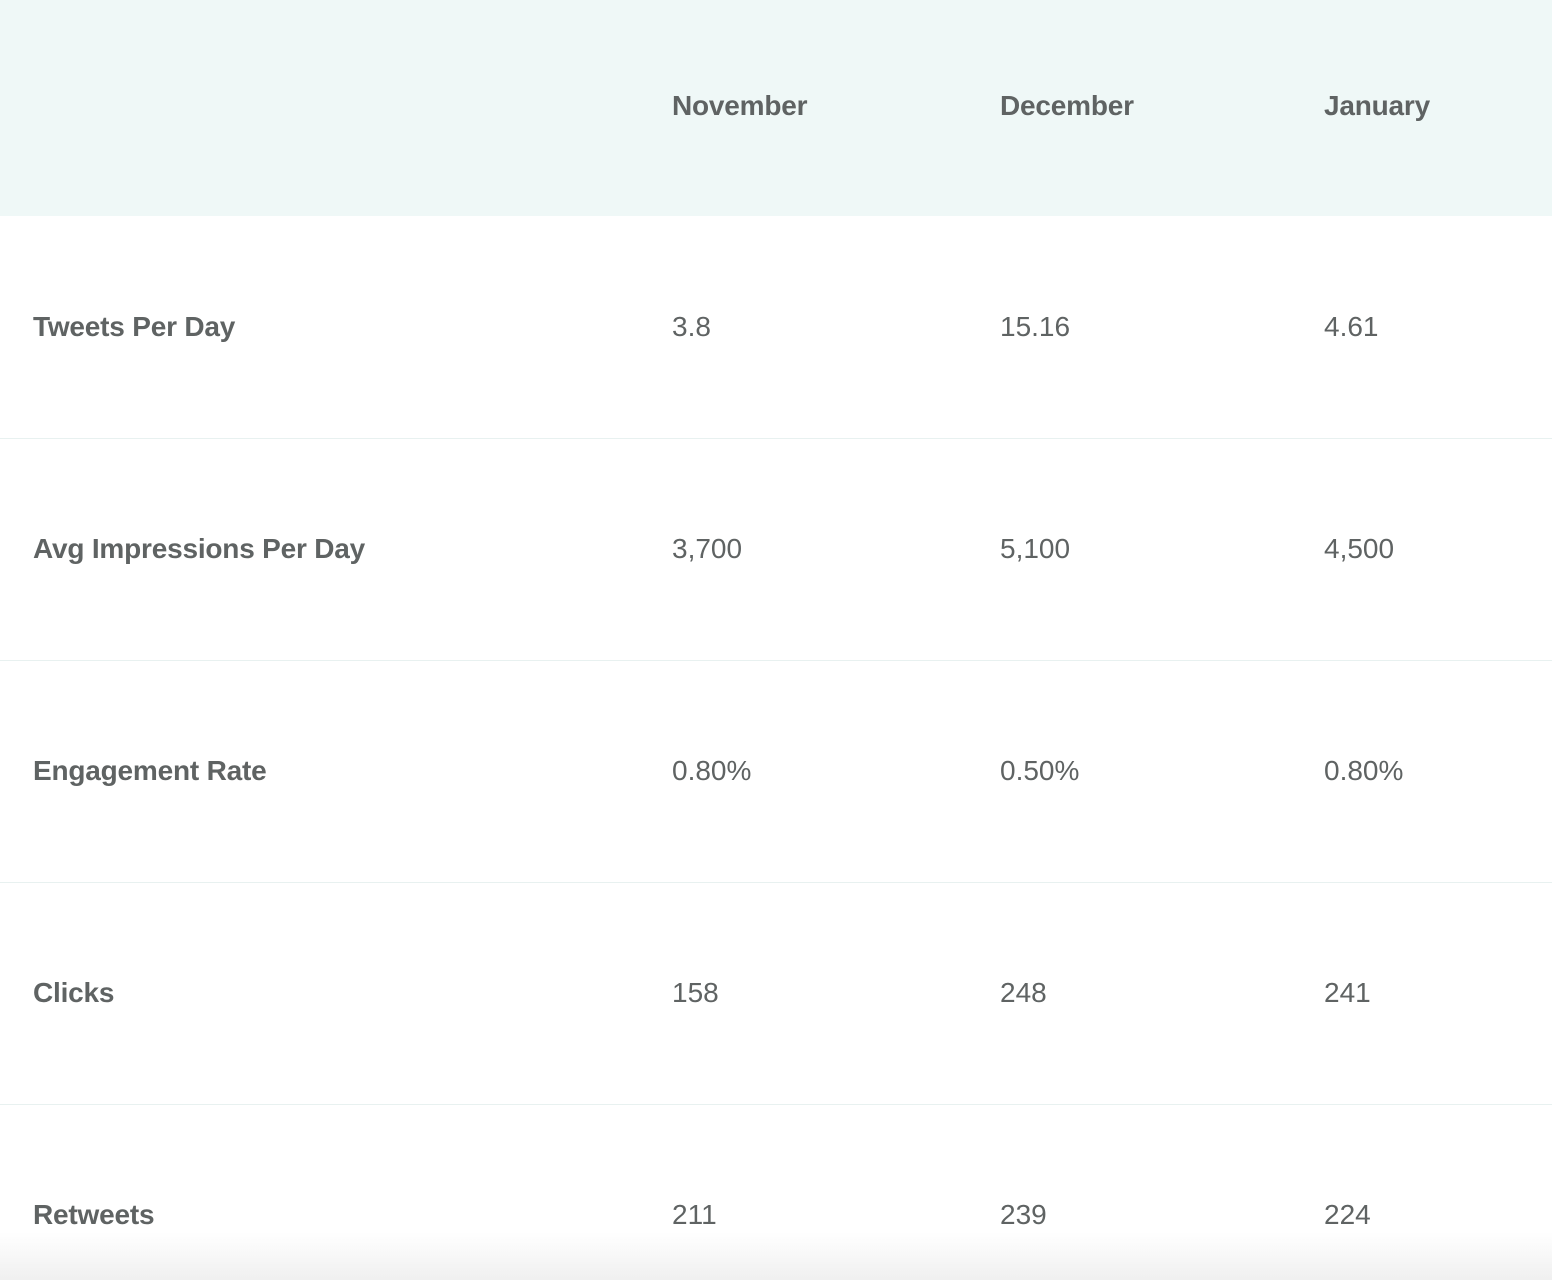 The width and height of the screenshot is (1552, 1280). Describe the element at coordinates (1377, 105) in the screenshot. I see `header-january: January` at that location.